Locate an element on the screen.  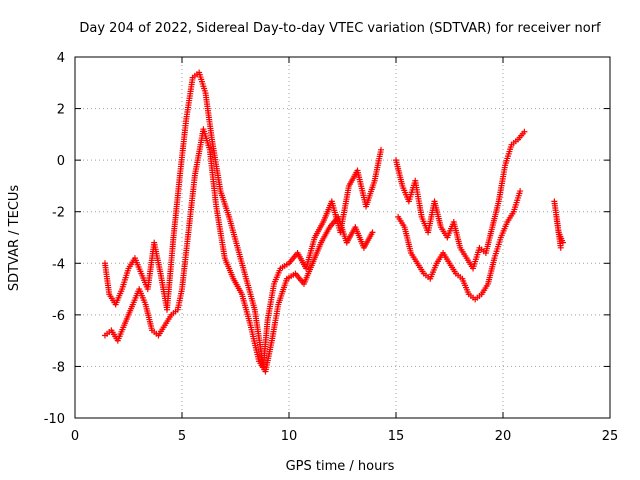
y-tick-label: -6 is located at coordinates (58, 316).